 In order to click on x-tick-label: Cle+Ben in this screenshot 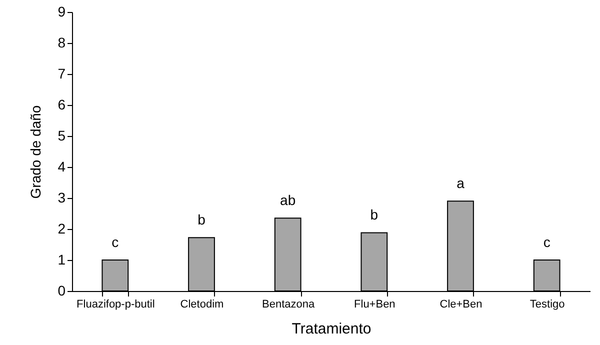, I will do `click(461, 304)`.